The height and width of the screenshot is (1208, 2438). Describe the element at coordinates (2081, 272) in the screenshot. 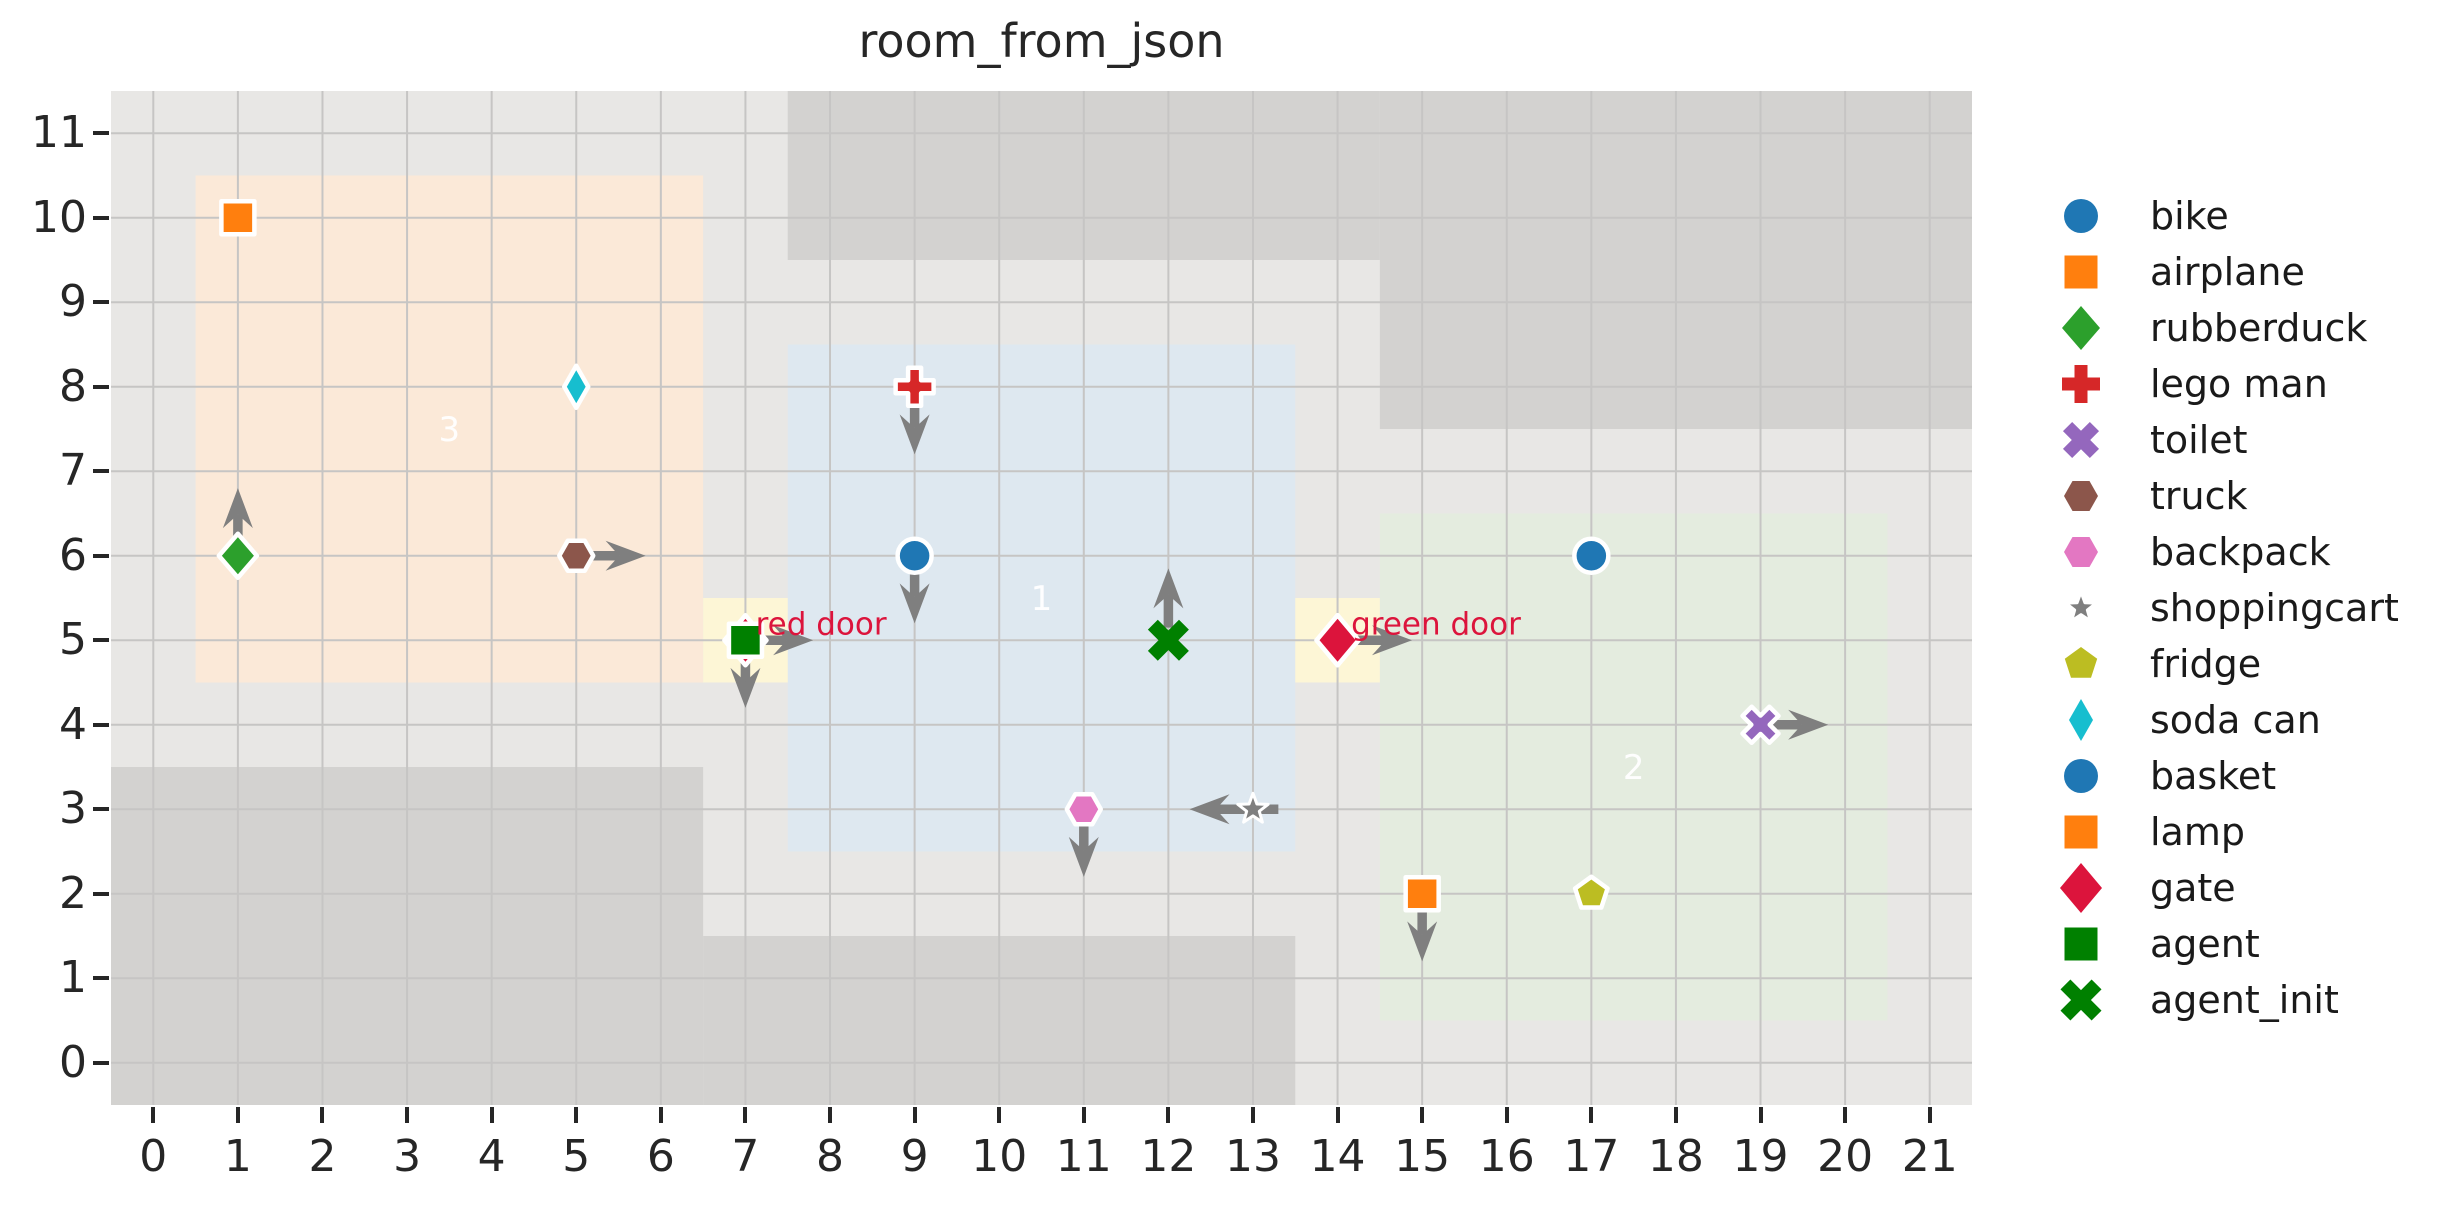

I see `legend-marker-square-icon` at that location.